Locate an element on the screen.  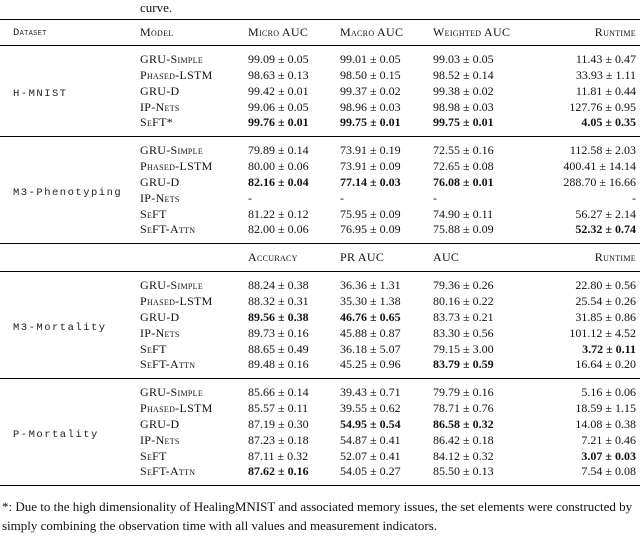
metric-value: 75.88 ± 0.09 is located at coordinates (463, 229).